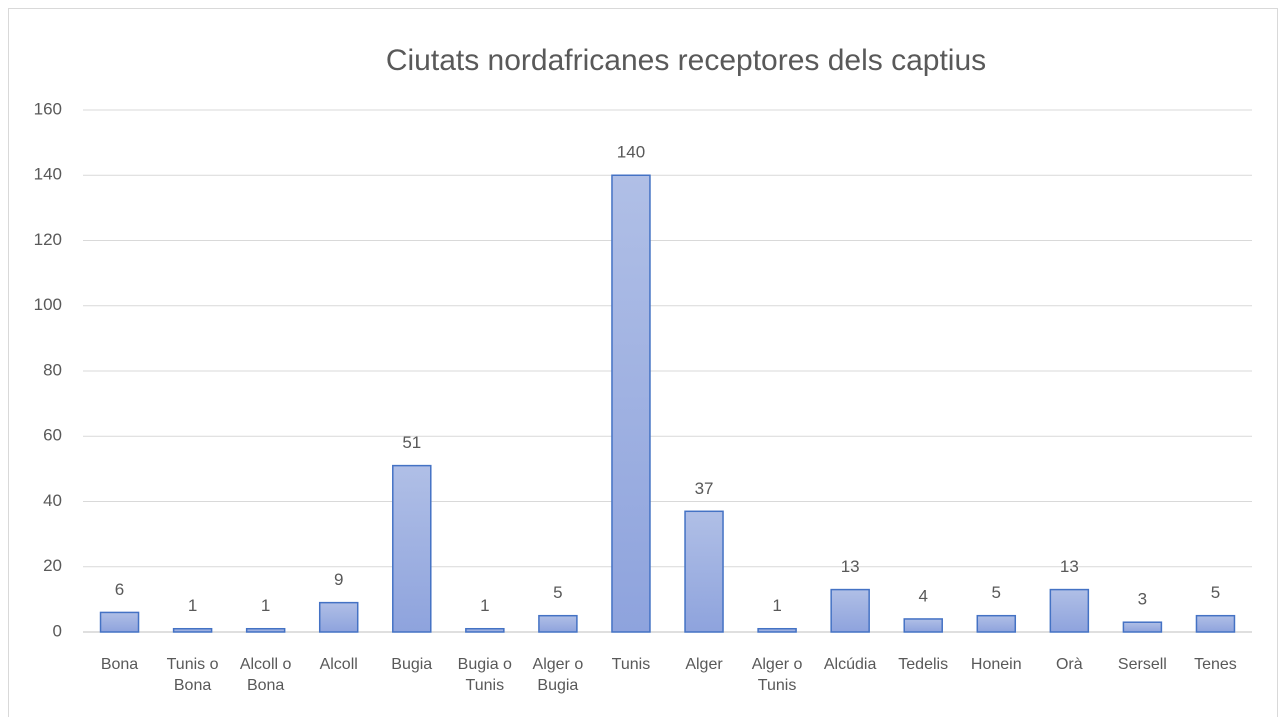 This screenshot has height=717, width=1288. I want to click on data-label: 37, so click(704, 488).